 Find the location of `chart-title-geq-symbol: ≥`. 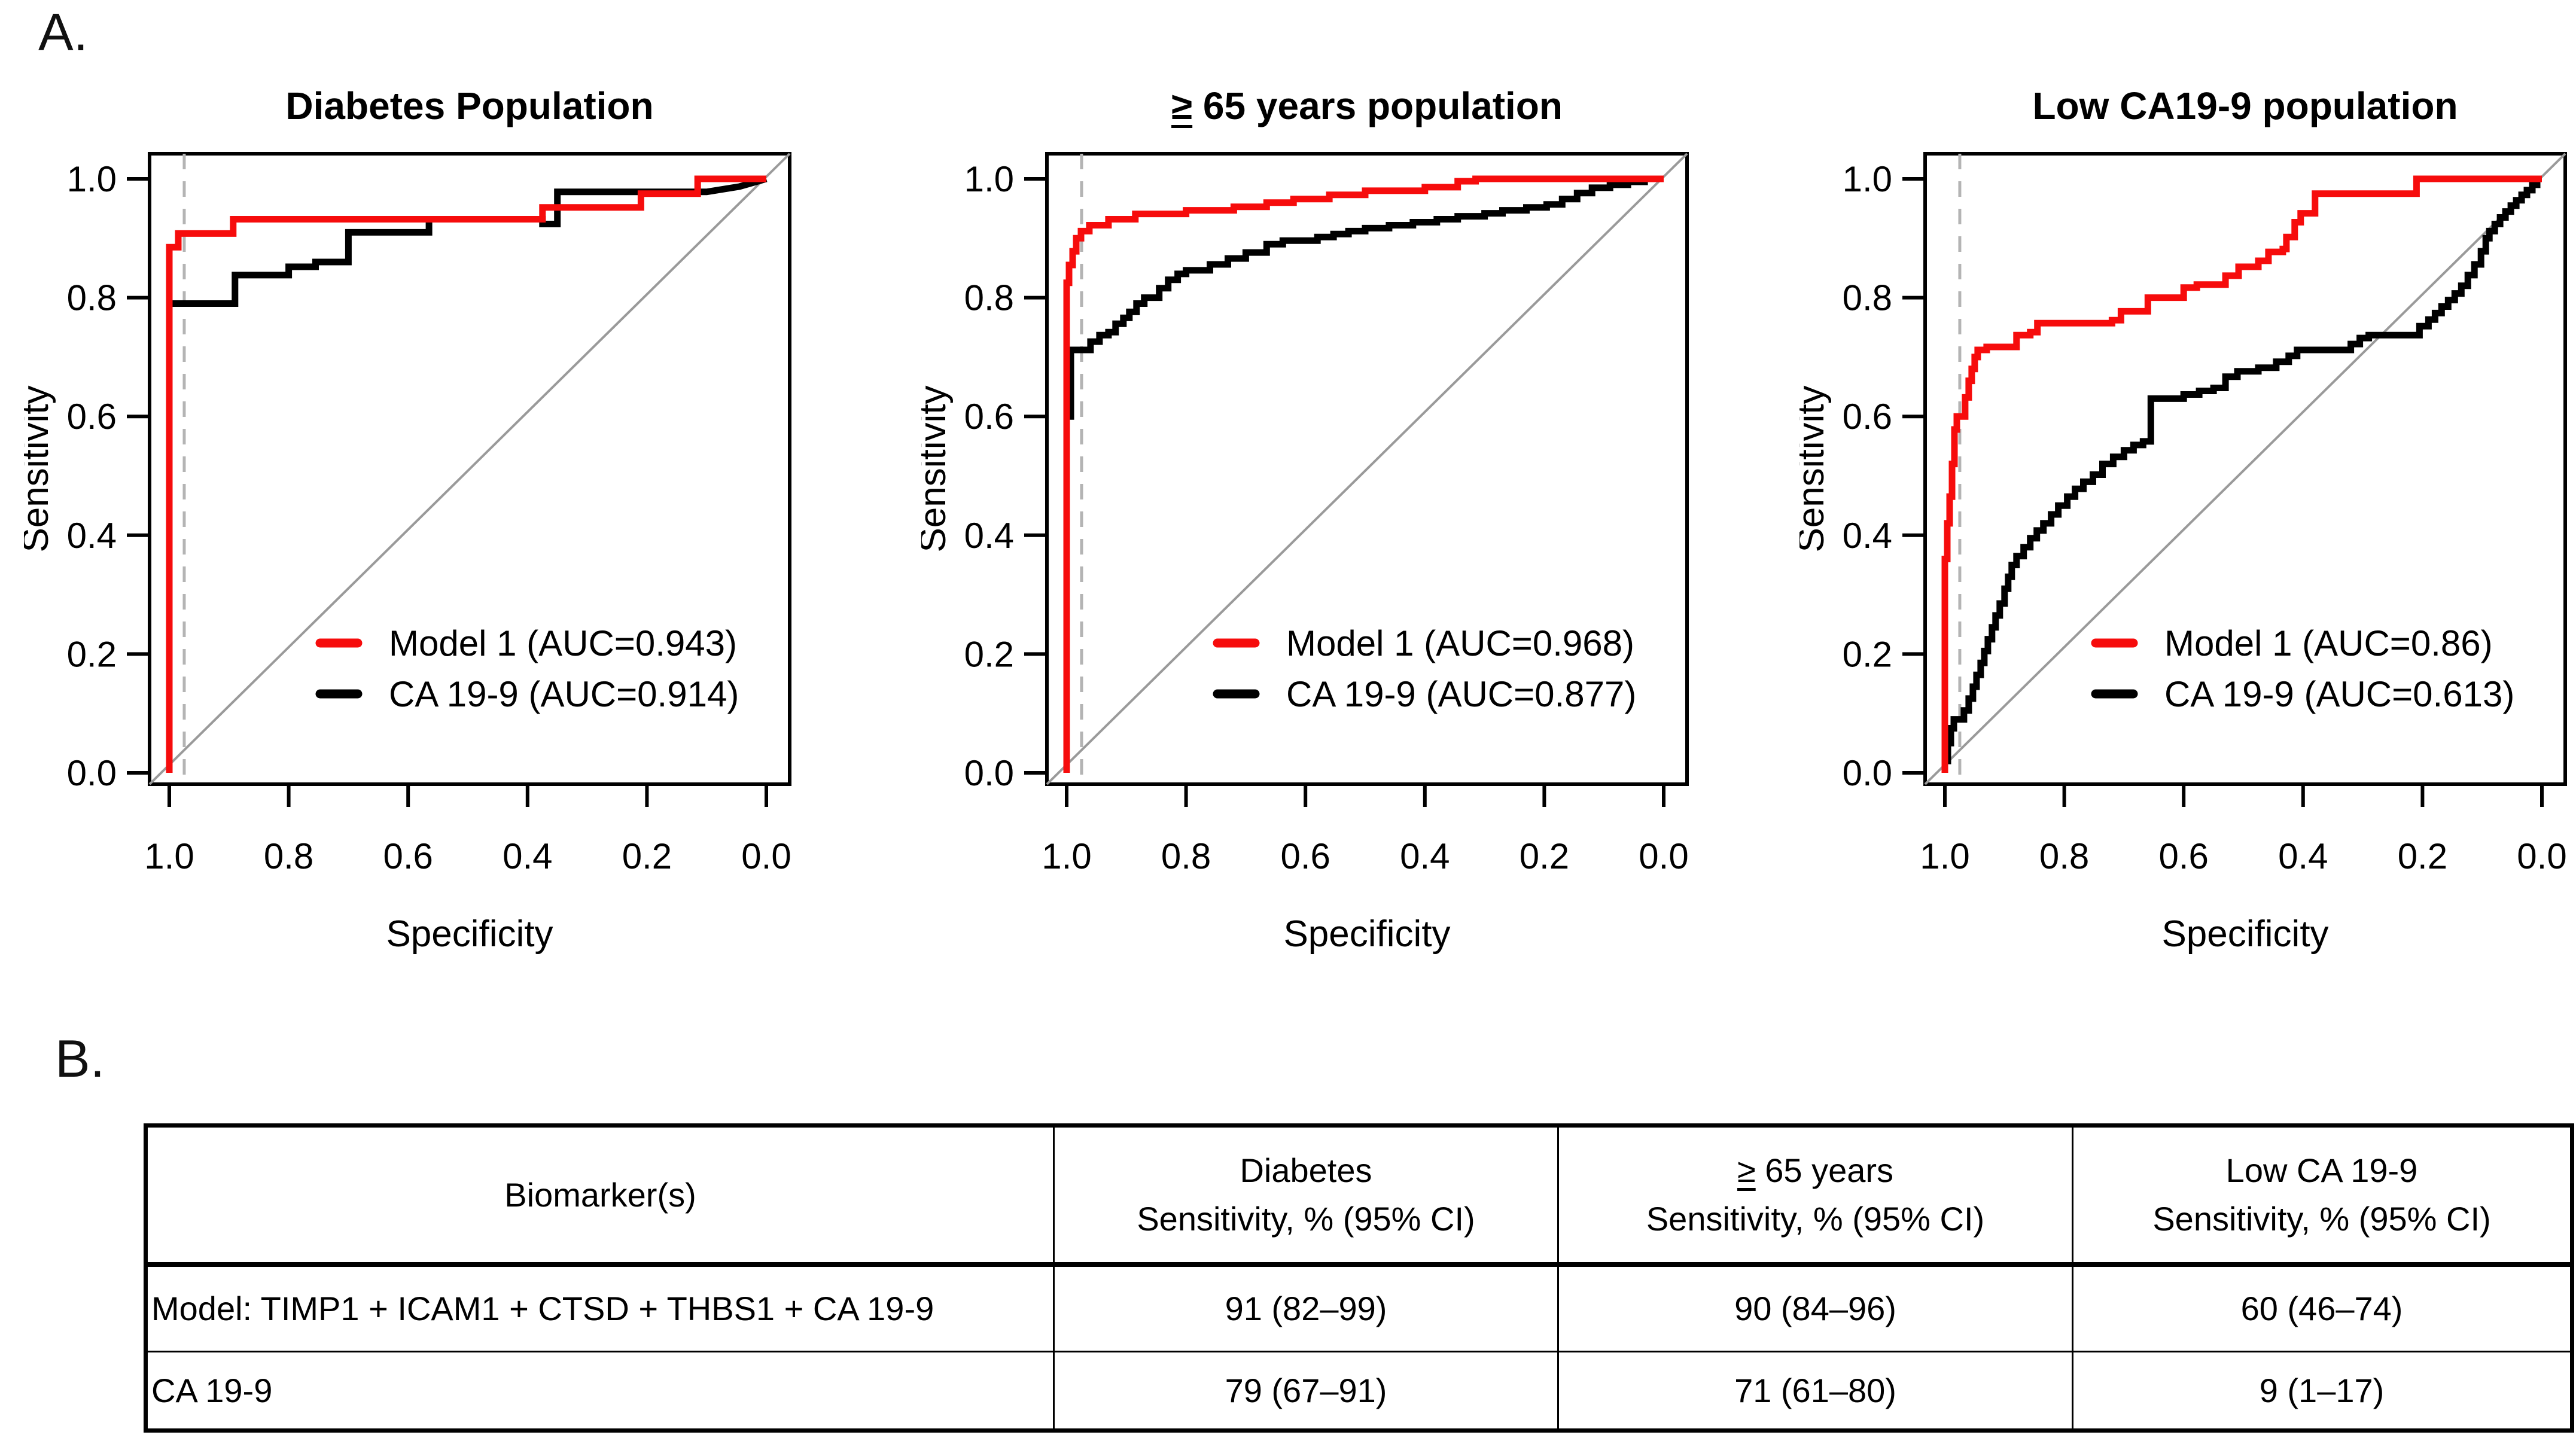

chart-title-geq-symbol: ≥ is located at coordinates (1182, 105).